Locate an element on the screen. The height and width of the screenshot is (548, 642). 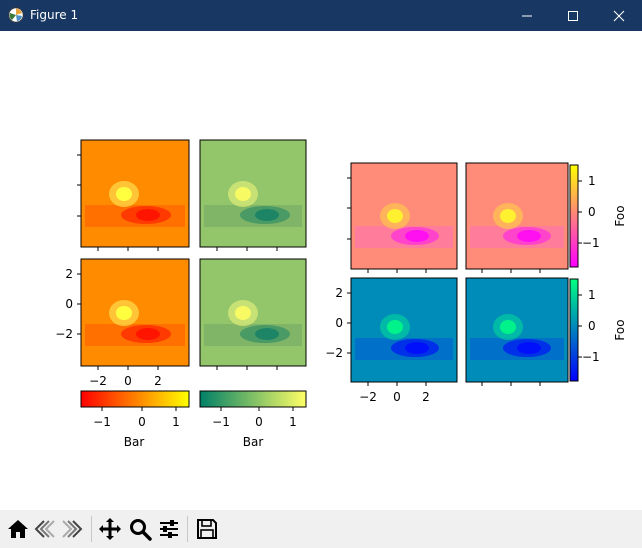
image-axes-winter-bottom-right is located at coordinates (517, 331).